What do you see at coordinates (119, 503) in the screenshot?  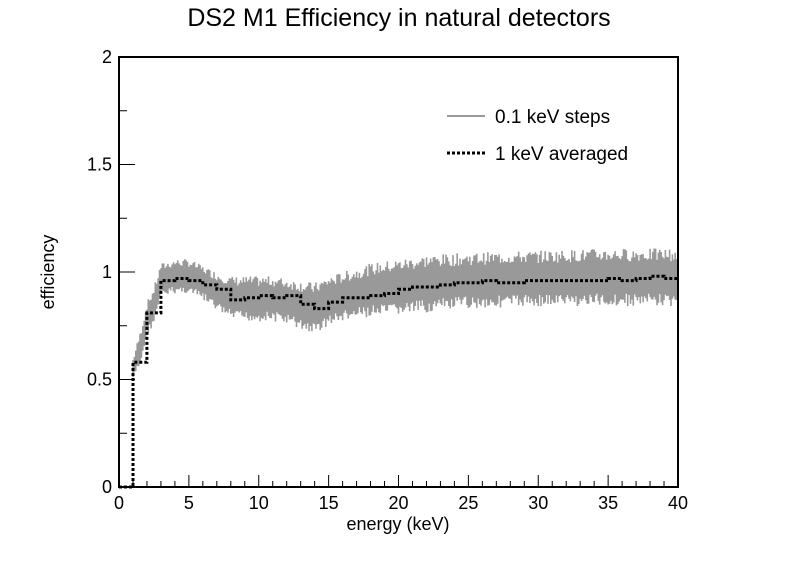 I see `x-tick-label: 0` at bounding box center [119, 503].